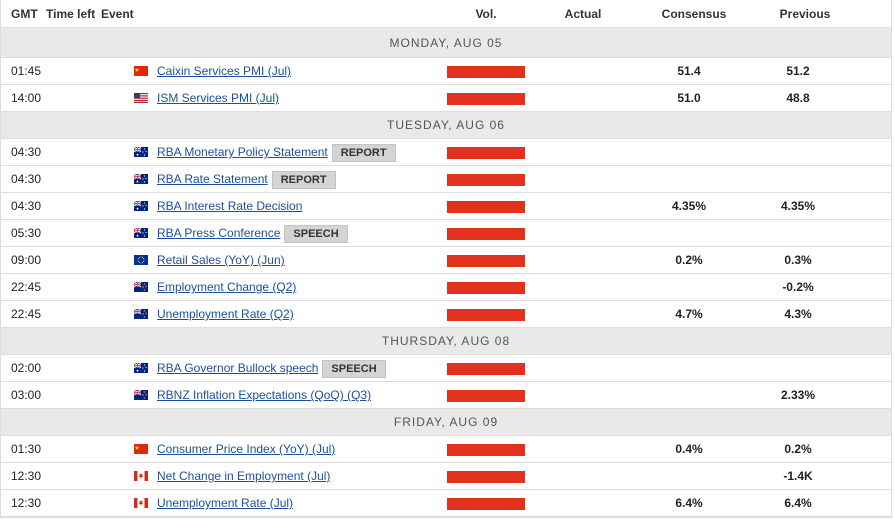 This screenshot has height=520, width=894. What do you see at coordinates (446, 98) in the screenshot?
I see `event-row: 14:00 ISM Services PMI (Jul) 51.0 48.8` at bounding box center [446, 98].